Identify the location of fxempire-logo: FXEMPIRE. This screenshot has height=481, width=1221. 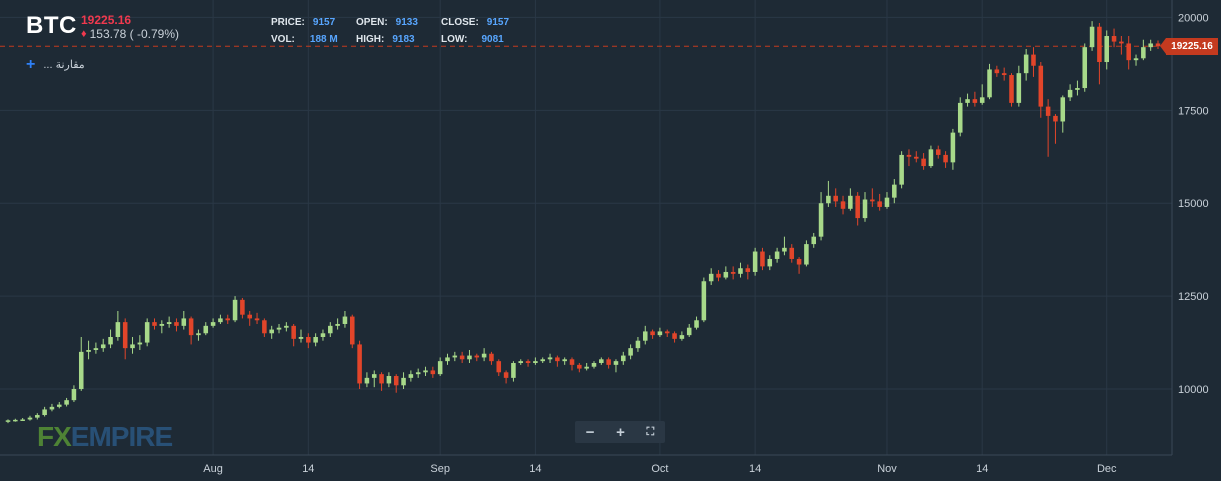
(105, 437).